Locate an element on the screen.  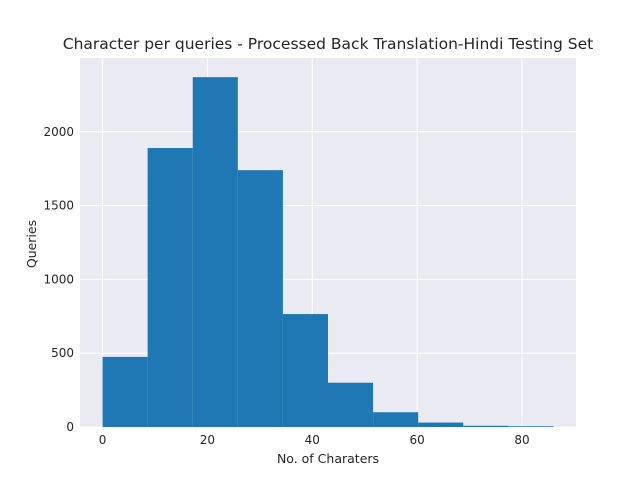
y-tick-label: 1500 is located at coordinates (58, 206).